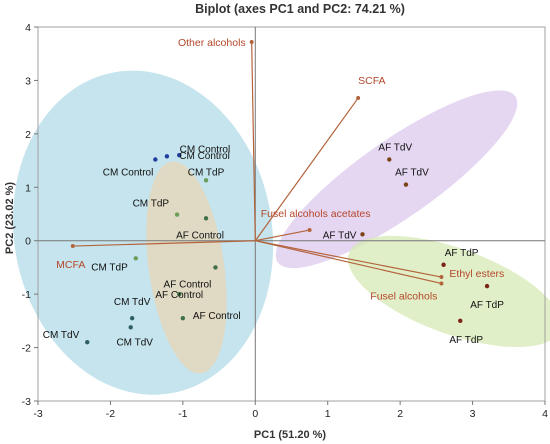 This screenshot has width=550, height=444. I want to click on y-tick-label: -3, so click(26, 402).